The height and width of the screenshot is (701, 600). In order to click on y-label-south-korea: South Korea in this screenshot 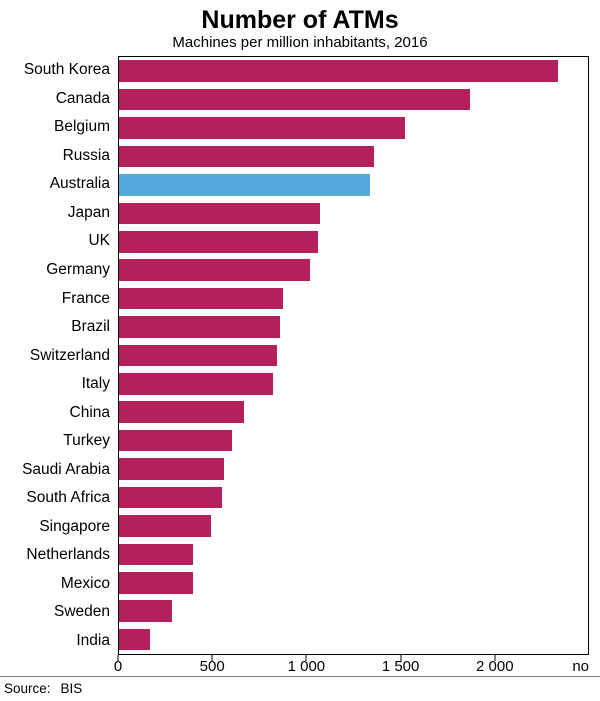, I will do `click(66, 70)`.